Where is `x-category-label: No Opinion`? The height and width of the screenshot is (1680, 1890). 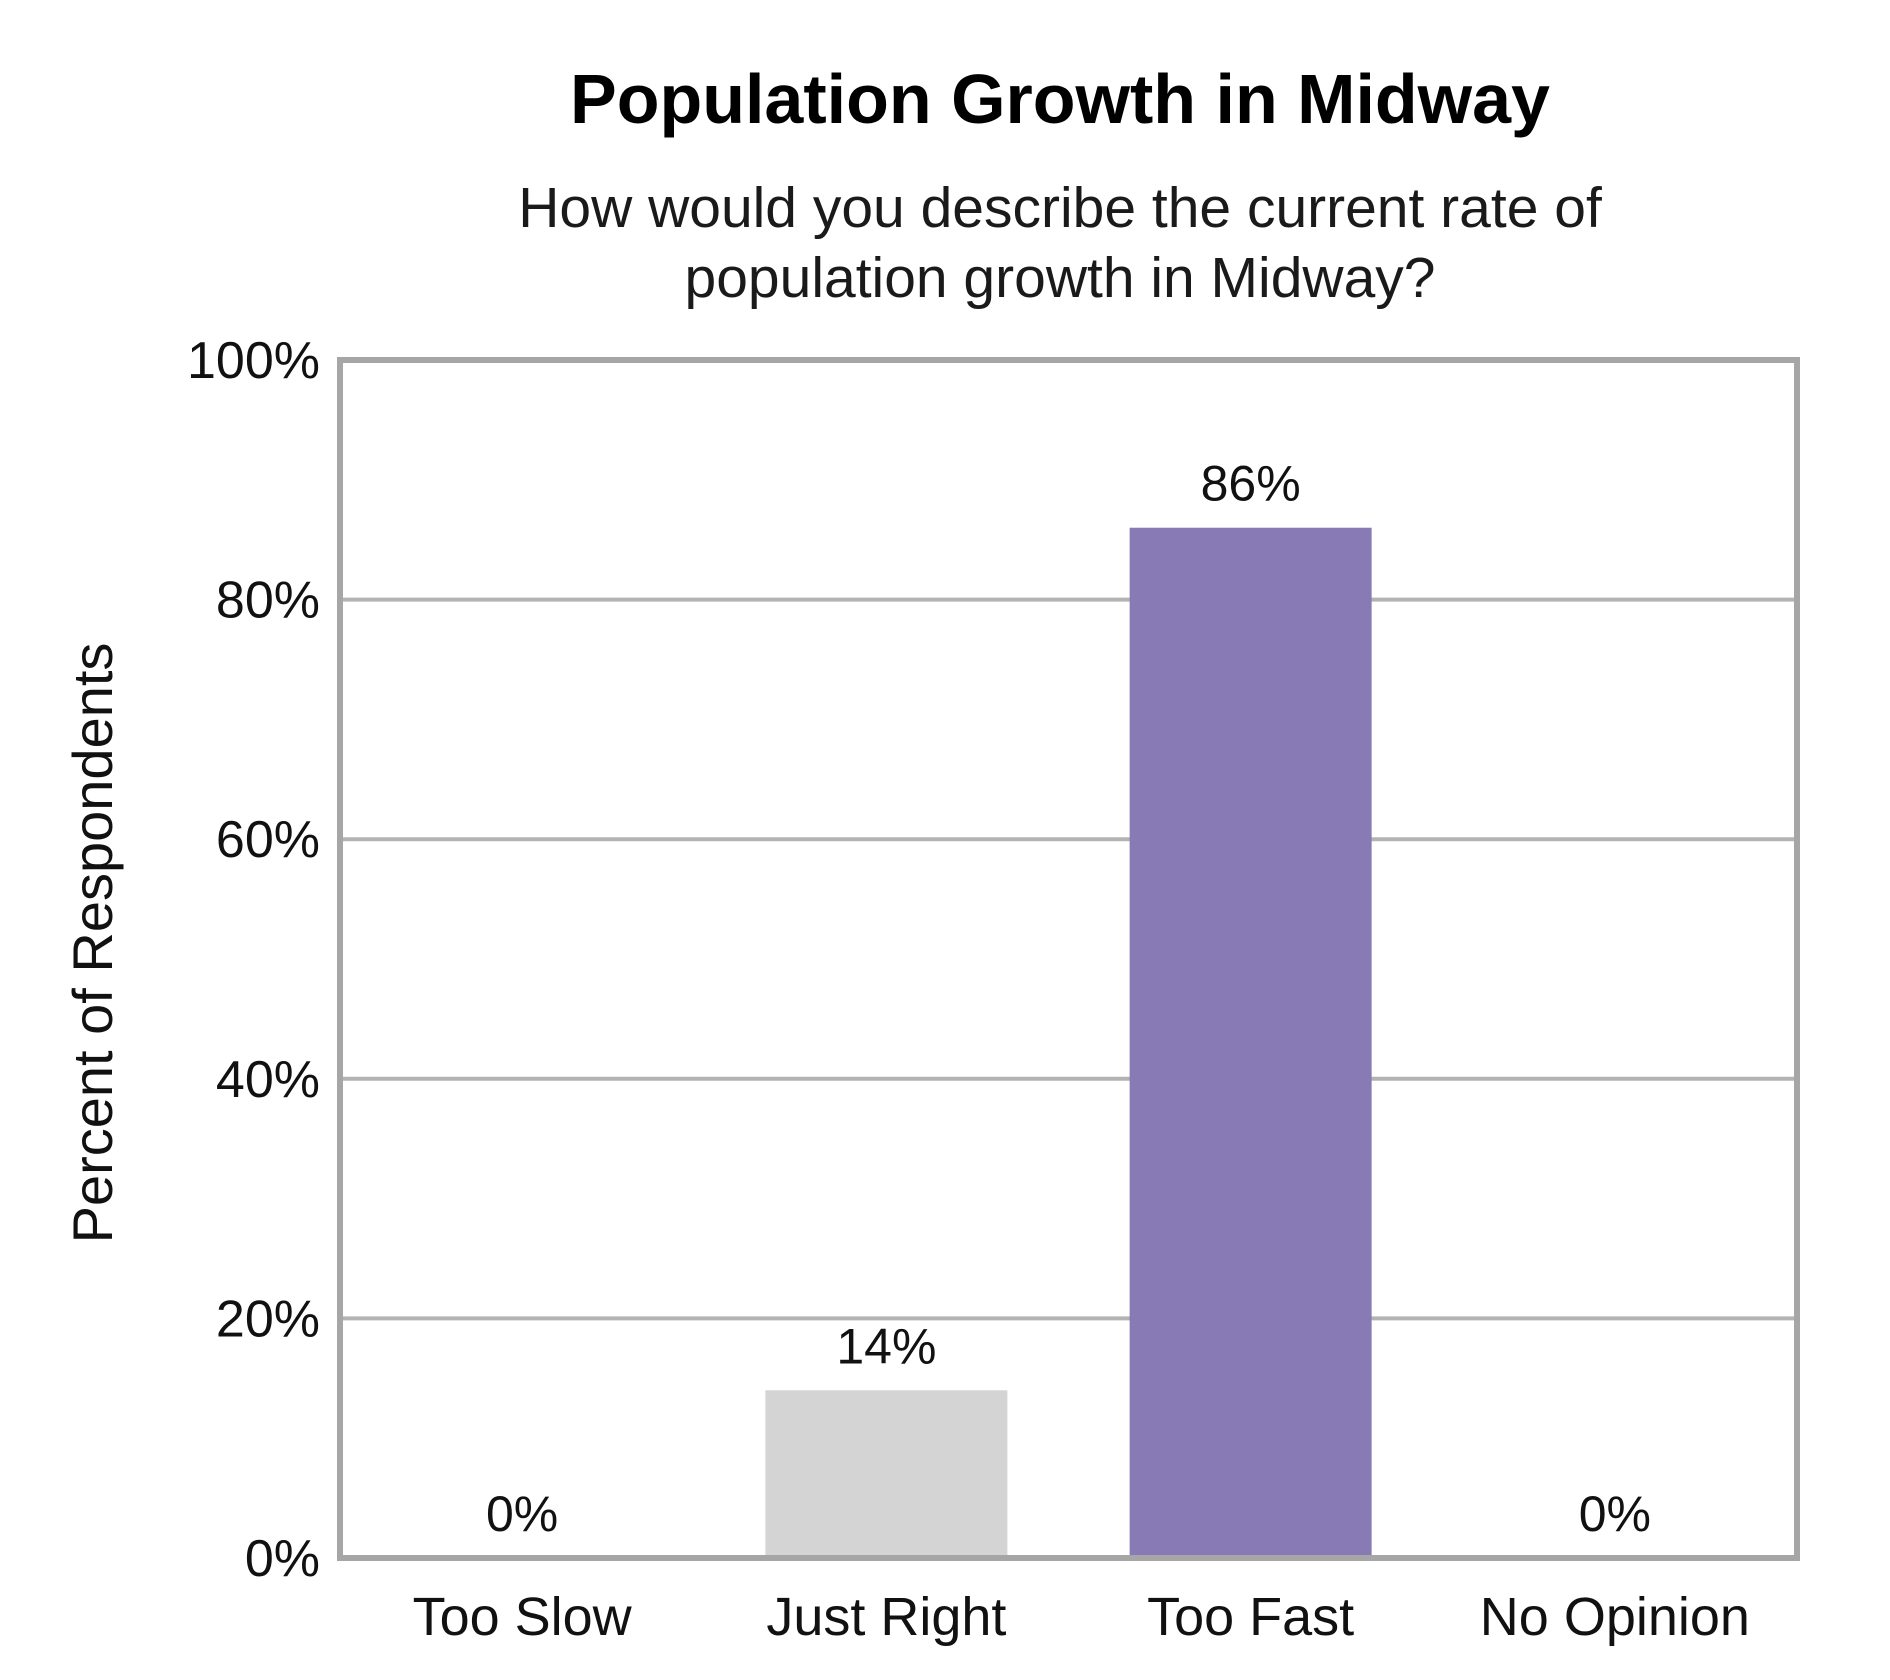
x-category-label: No Opinion is located at coordinates (1615, 1617).